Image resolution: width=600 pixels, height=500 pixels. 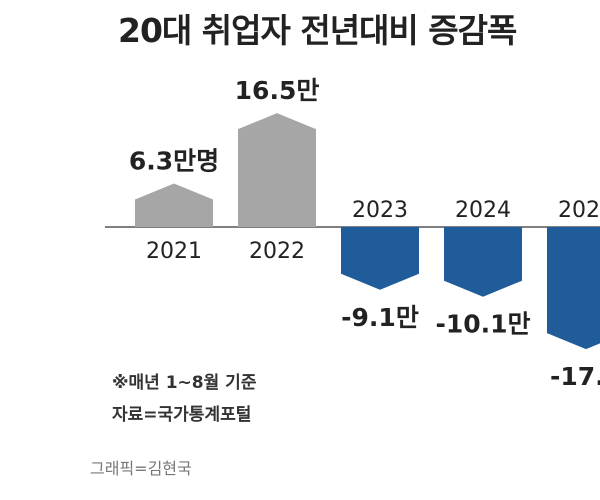 I want to click on x-tick-label-2022: 2022, so click(x=277, y=251).